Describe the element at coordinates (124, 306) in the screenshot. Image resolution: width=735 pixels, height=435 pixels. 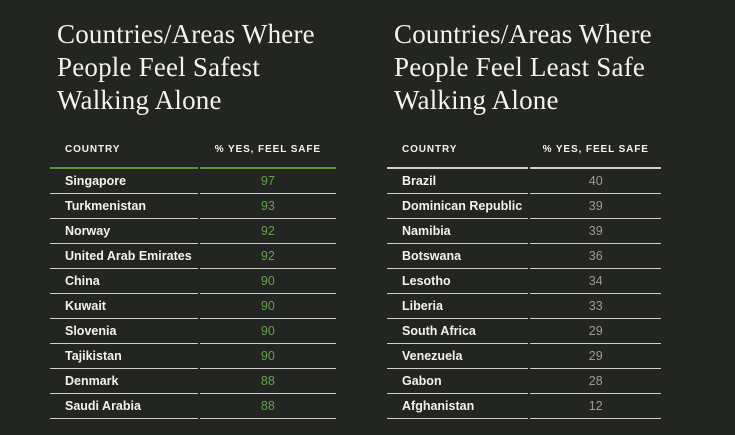
I see `country-cell: Kuwait` at that location.